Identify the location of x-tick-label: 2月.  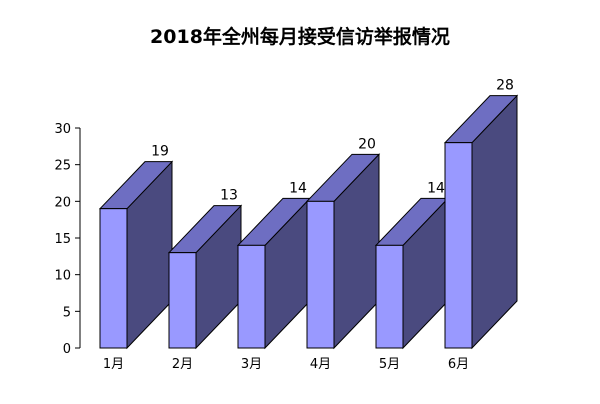
(182, 364).